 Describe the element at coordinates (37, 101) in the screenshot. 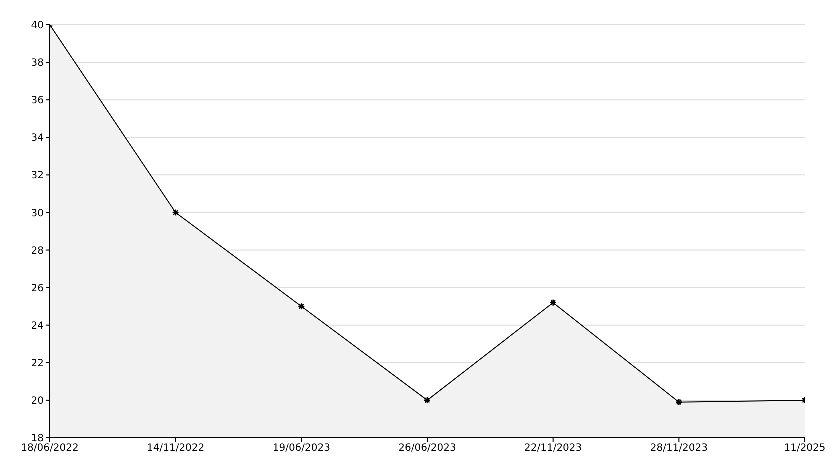

I see `y-tick-label: 36` at that location.